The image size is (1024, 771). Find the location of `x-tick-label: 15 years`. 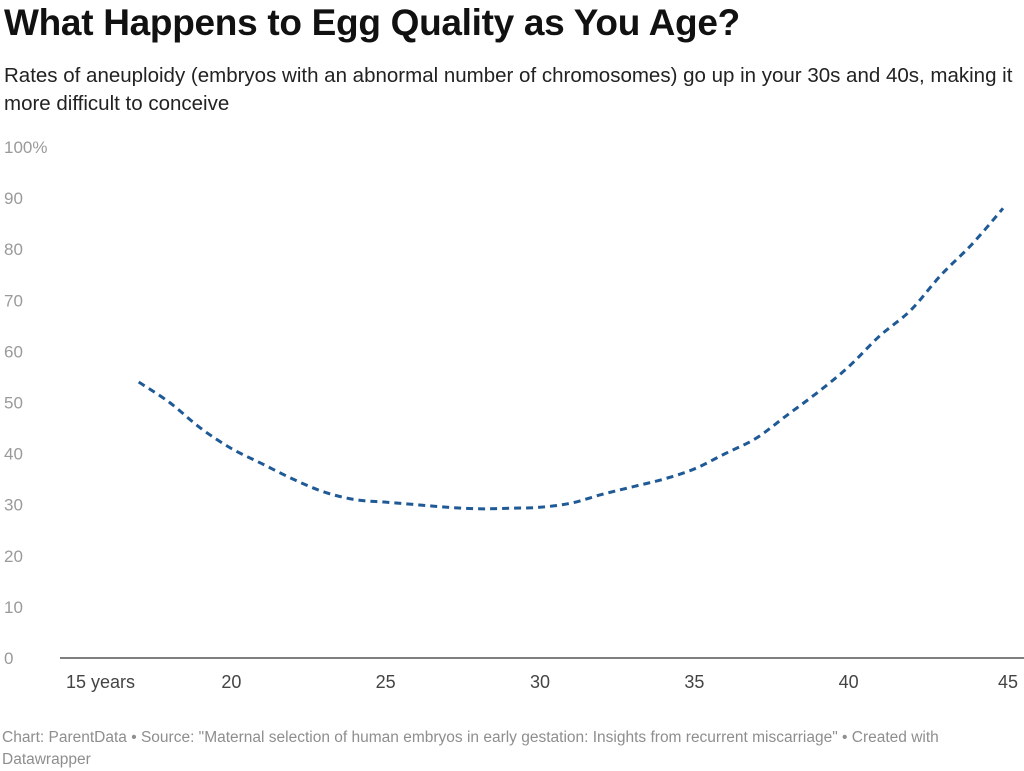

x-tick-label: 15 years is located at coordinates (100, 682).